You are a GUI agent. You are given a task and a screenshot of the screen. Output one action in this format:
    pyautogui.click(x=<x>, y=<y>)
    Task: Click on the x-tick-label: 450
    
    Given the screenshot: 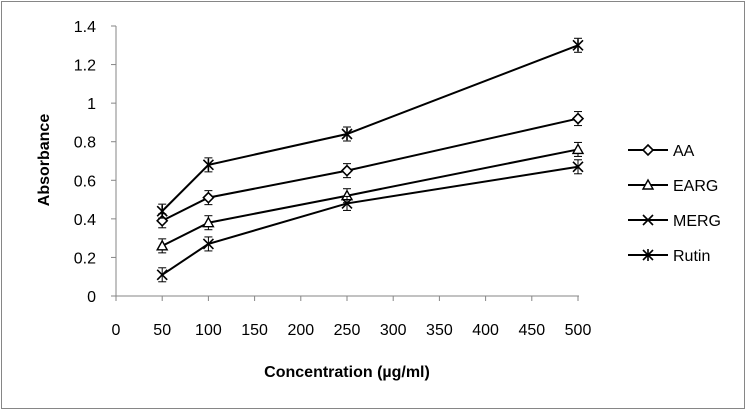 What is the action you would take?
    pyautogui.click(x=531, y=330)
    